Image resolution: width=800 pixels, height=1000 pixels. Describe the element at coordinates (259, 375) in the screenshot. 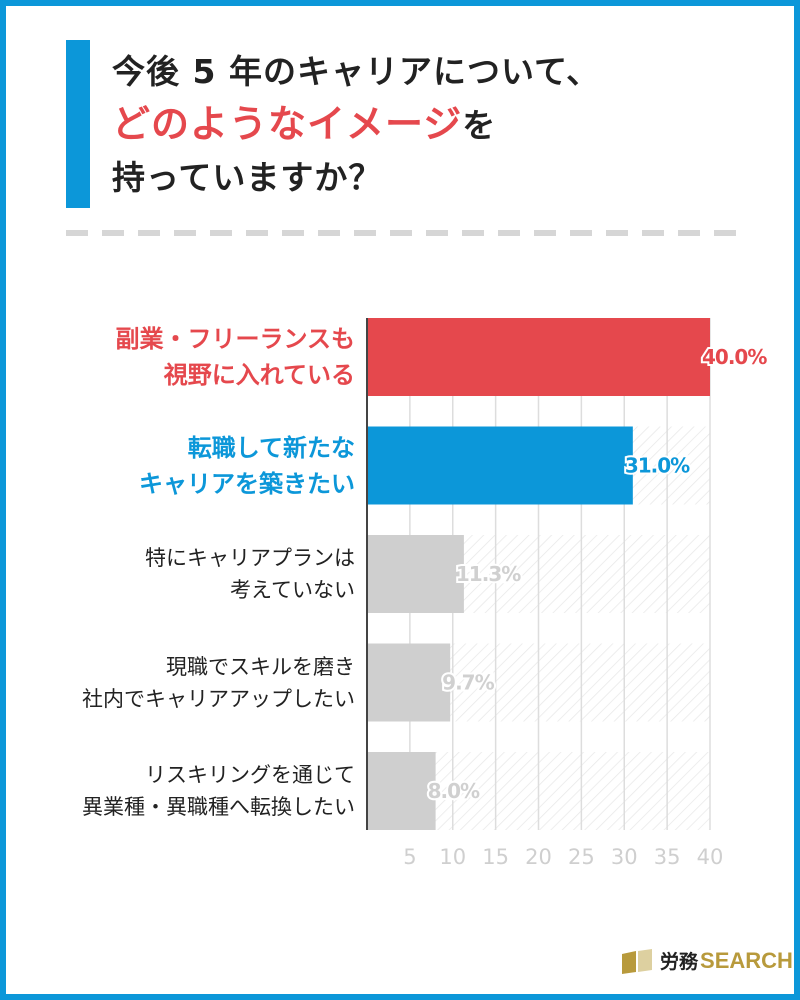

I see `category-label-line: 視野に入れている` at that location.